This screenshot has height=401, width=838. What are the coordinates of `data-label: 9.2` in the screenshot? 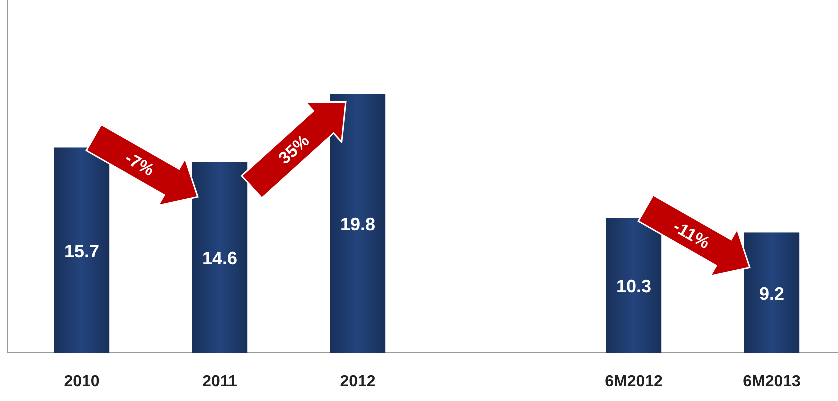 It's located at (772, 294).